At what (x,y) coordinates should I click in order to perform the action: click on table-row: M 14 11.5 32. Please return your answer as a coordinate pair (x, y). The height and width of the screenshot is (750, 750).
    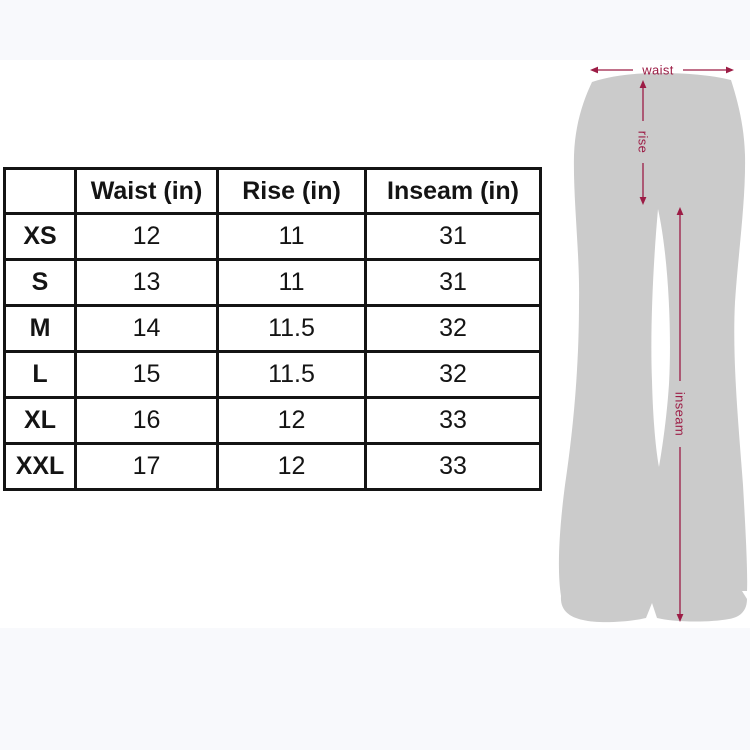
    Looking at the image, I should click on (272, 328).